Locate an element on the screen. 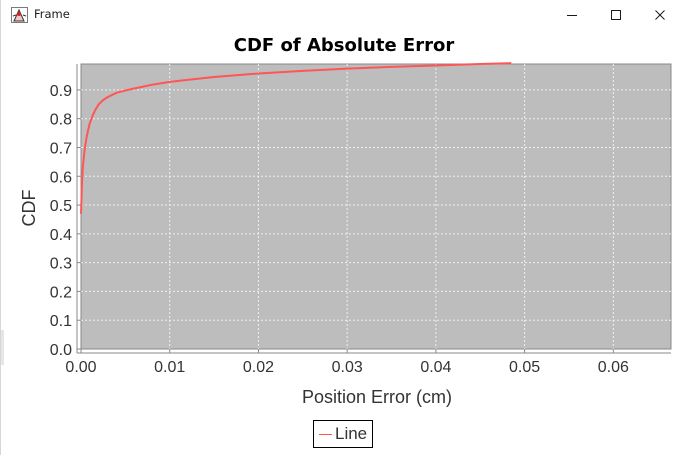 The image size is (682, 455). legend-swatch-line is located at coordinates (325, 434).